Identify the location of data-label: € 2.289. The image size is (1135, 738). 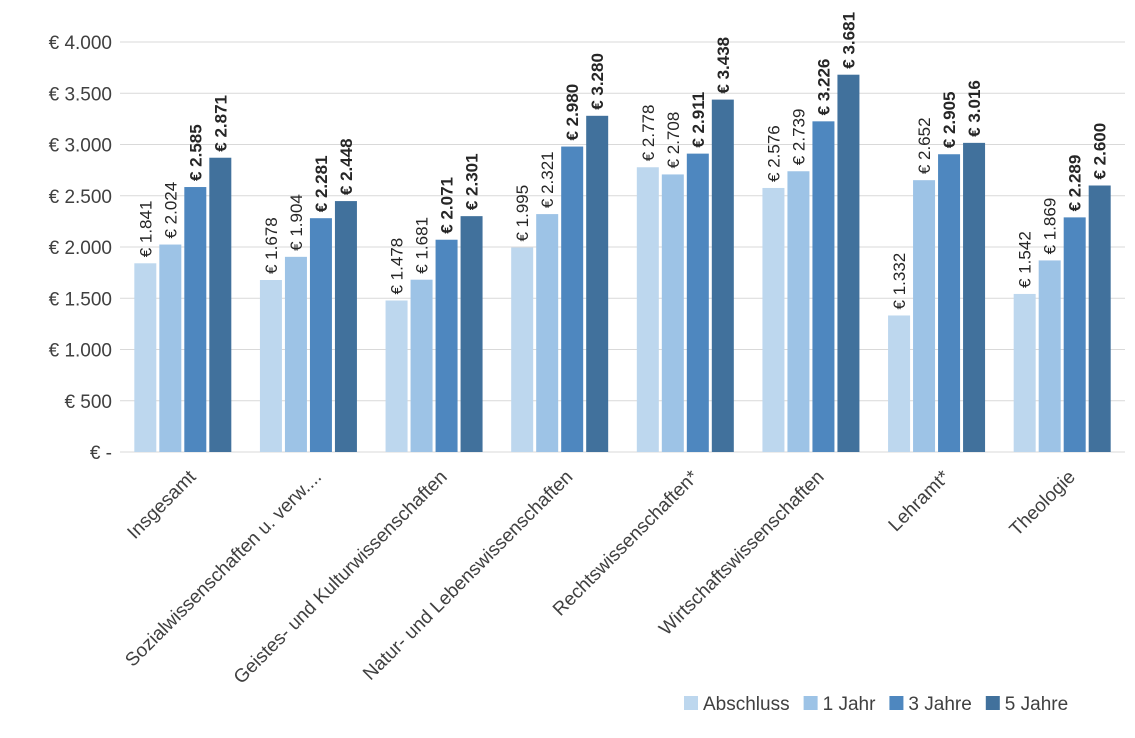
(1075, 183).